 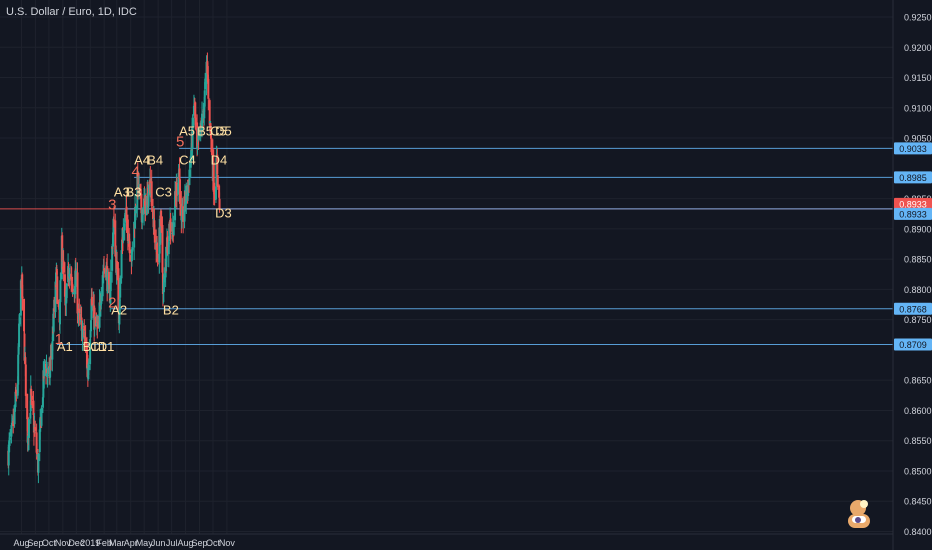 What do you see at coordinates (918, 381) in the screenshot?
I see `price-tick-label: 0.8650` at bounding box center [918, 381].